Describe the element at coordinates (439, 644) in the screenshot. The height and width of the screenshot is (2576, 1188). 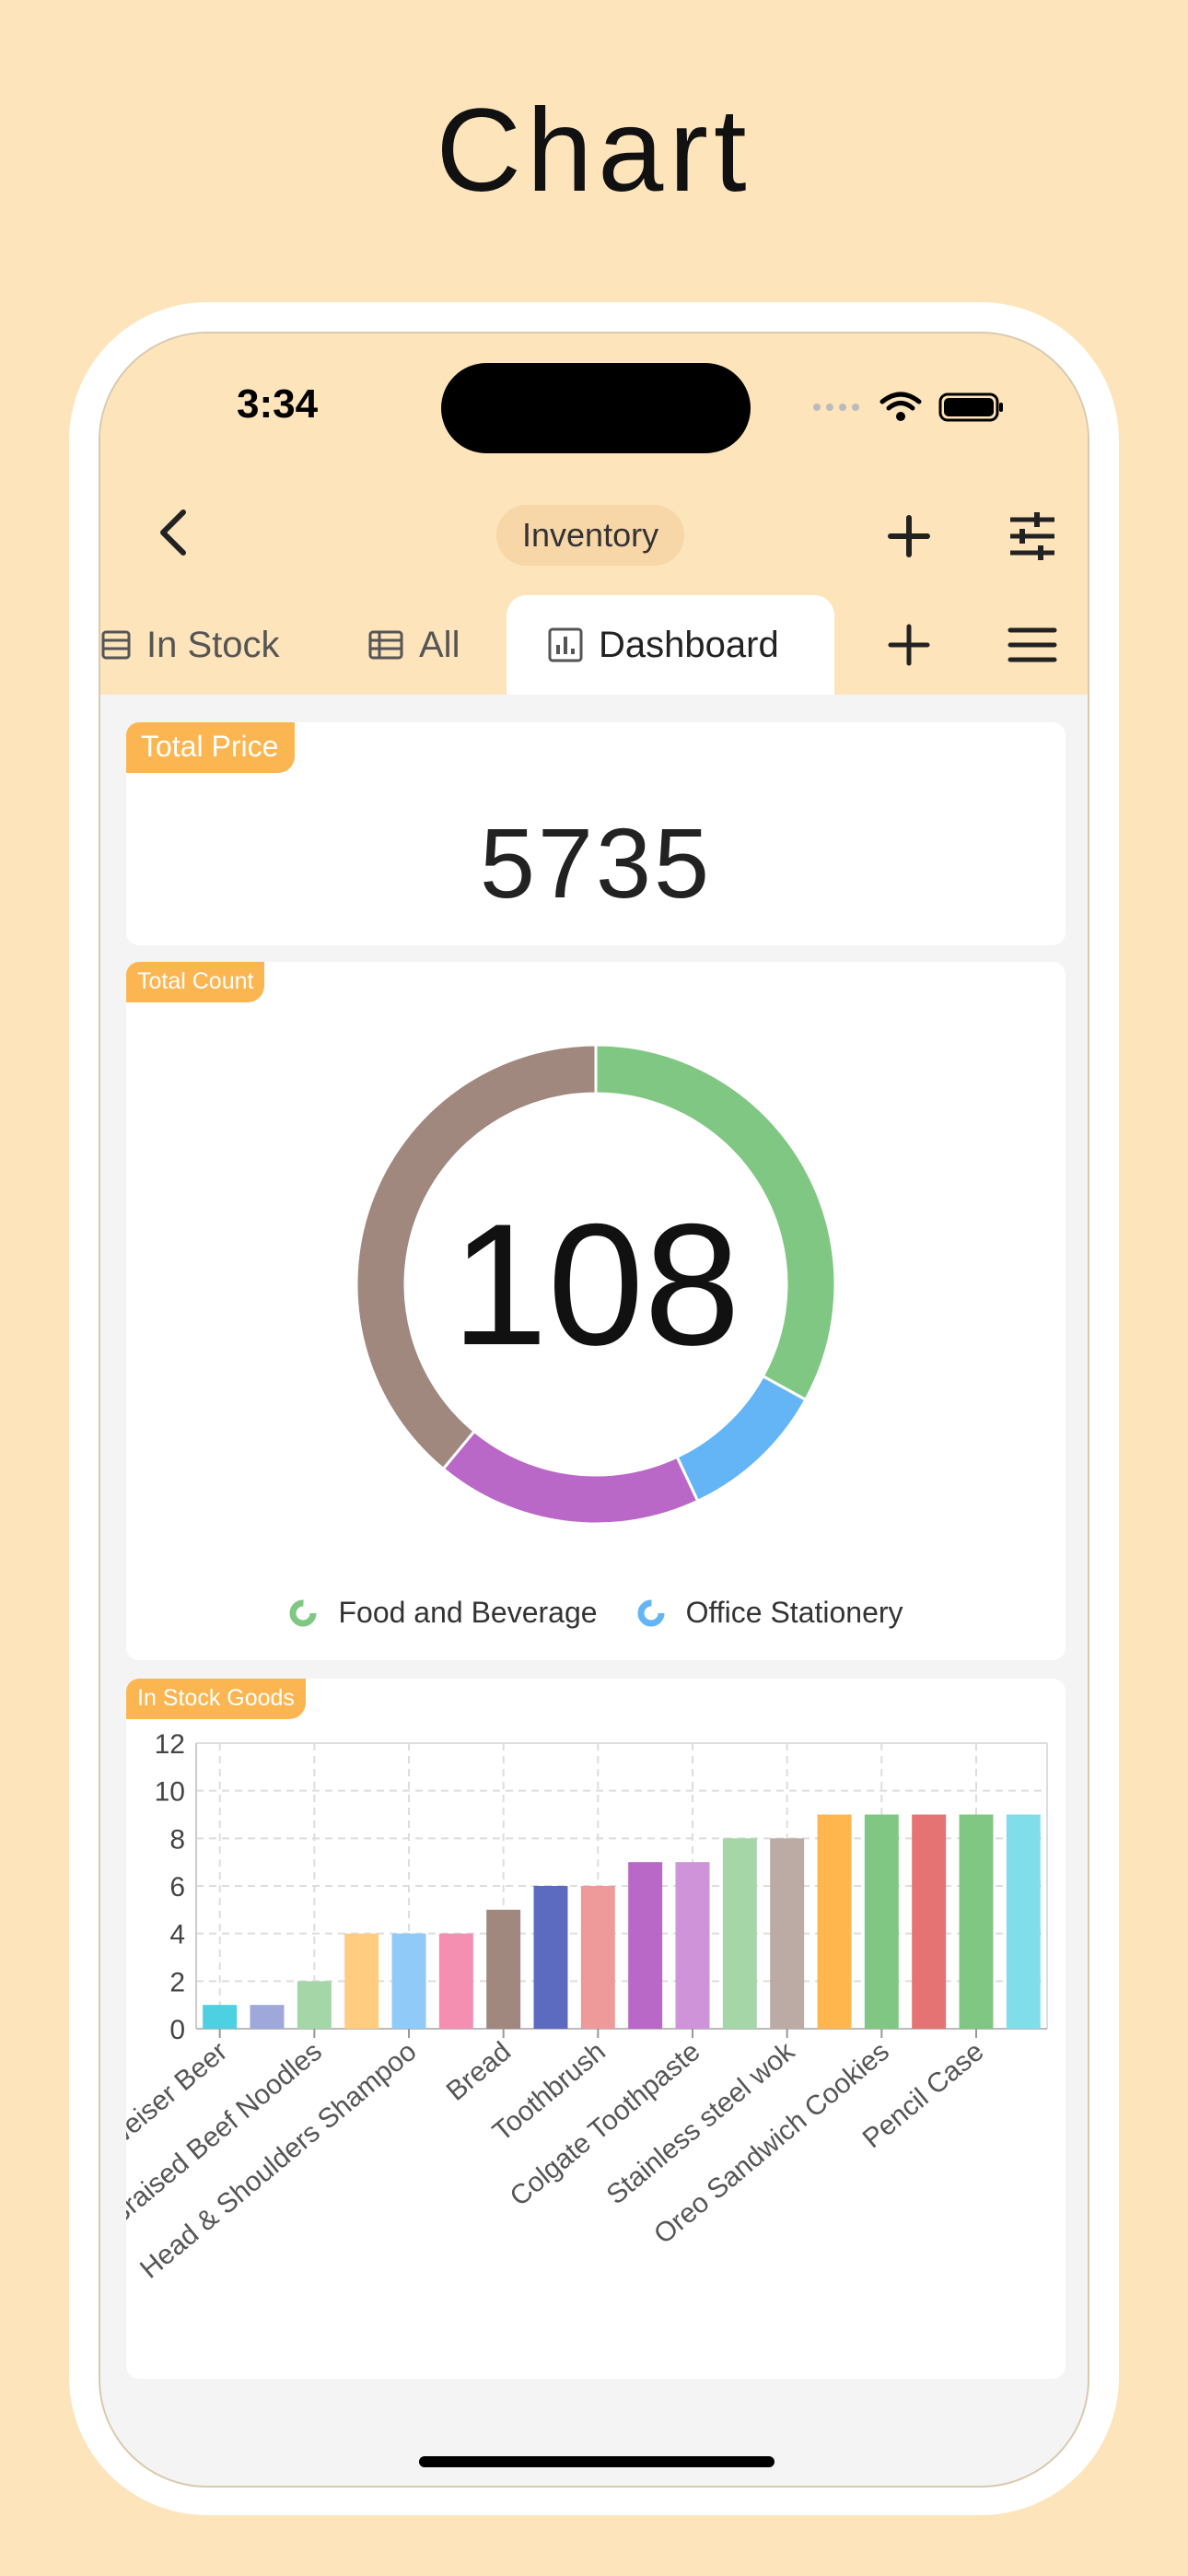
I see `tab-all-label: All` at that location.